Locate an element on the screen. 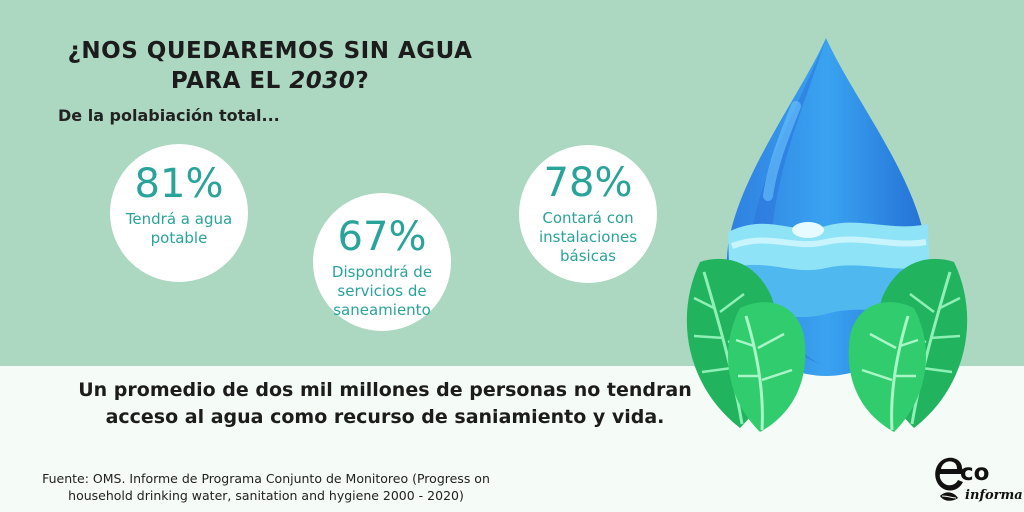 This screenshot has height=512, width=1024. stat-desc-line: instalaciones is located at coordinates (588, 237).